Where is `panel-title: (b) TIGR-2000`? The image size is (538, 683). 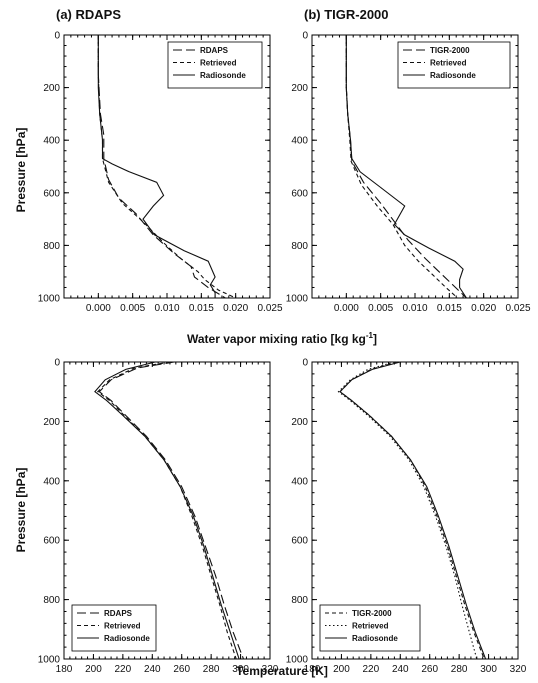 panel-title: (b) TIGR-2000 is located at coordinates (346, 14).